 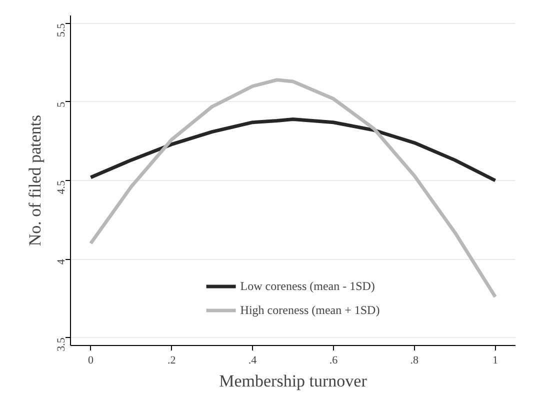 I want to click on x-tick-label: .6, so click(x=333, y=360).